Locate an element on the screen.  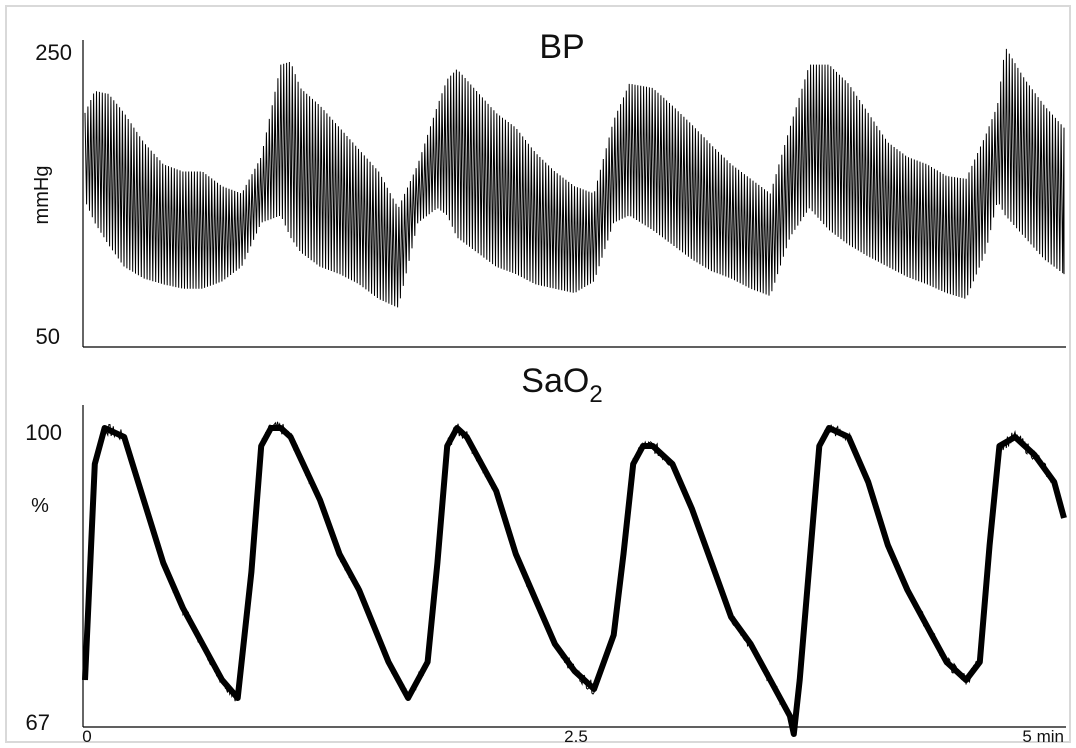
x-tick-0: 0 is located at coordinates (86, 736).